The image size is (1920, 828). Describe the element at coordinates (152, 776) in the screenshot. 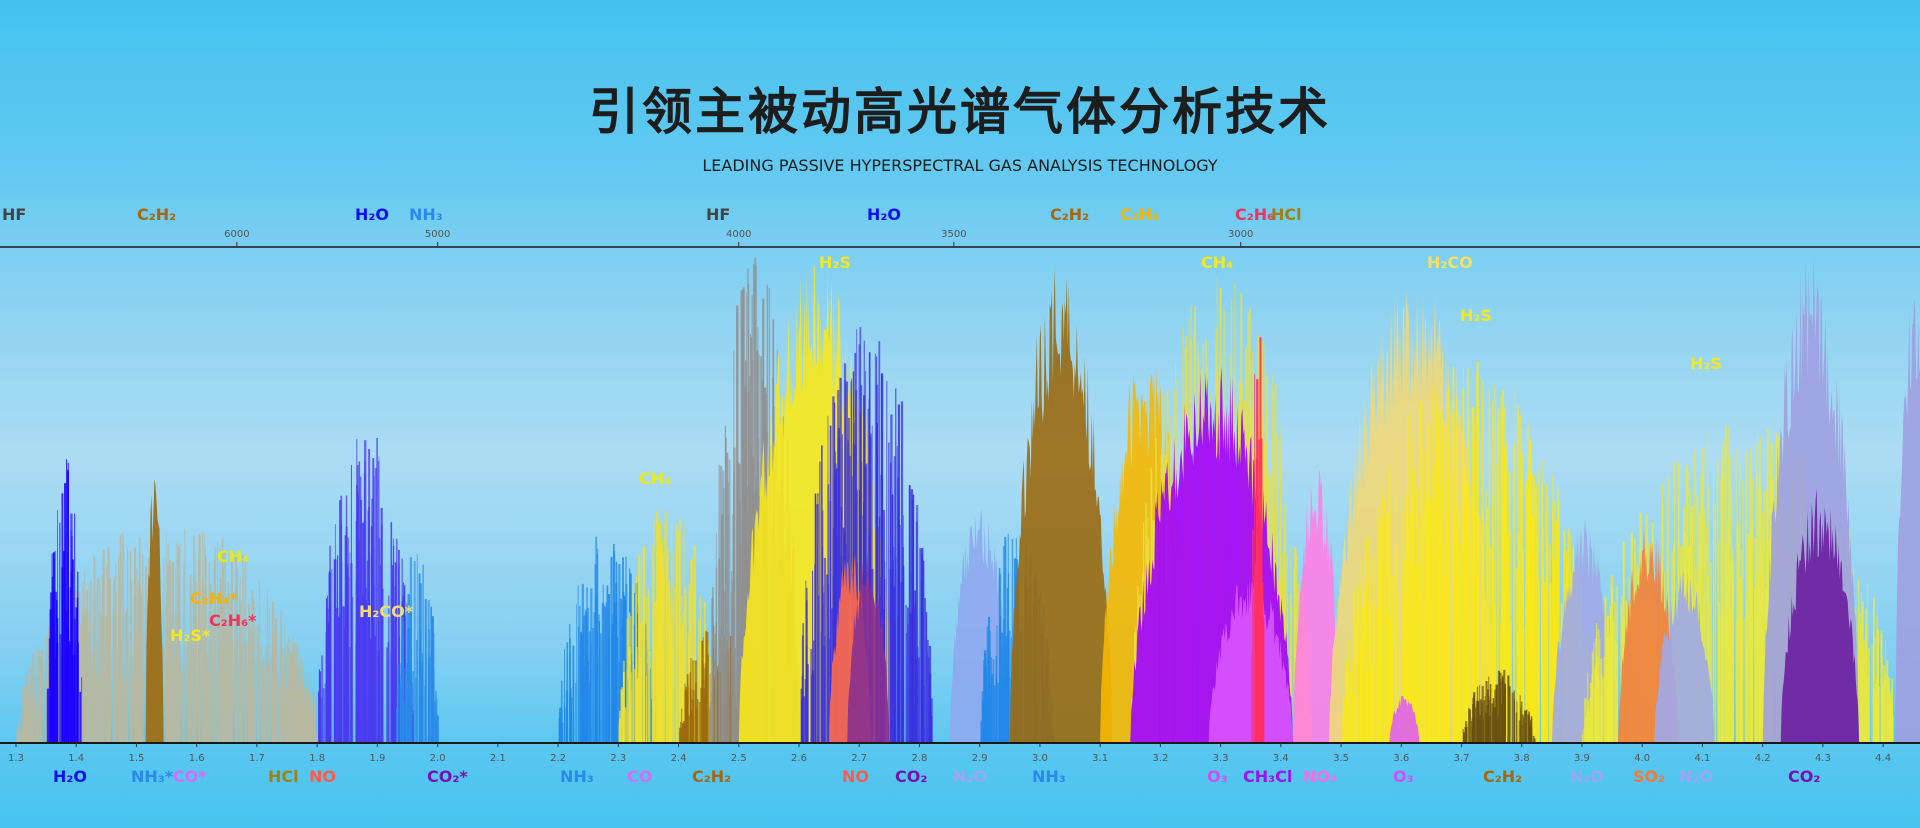

I see `bottom-gas-label: NH₃*` at that location.